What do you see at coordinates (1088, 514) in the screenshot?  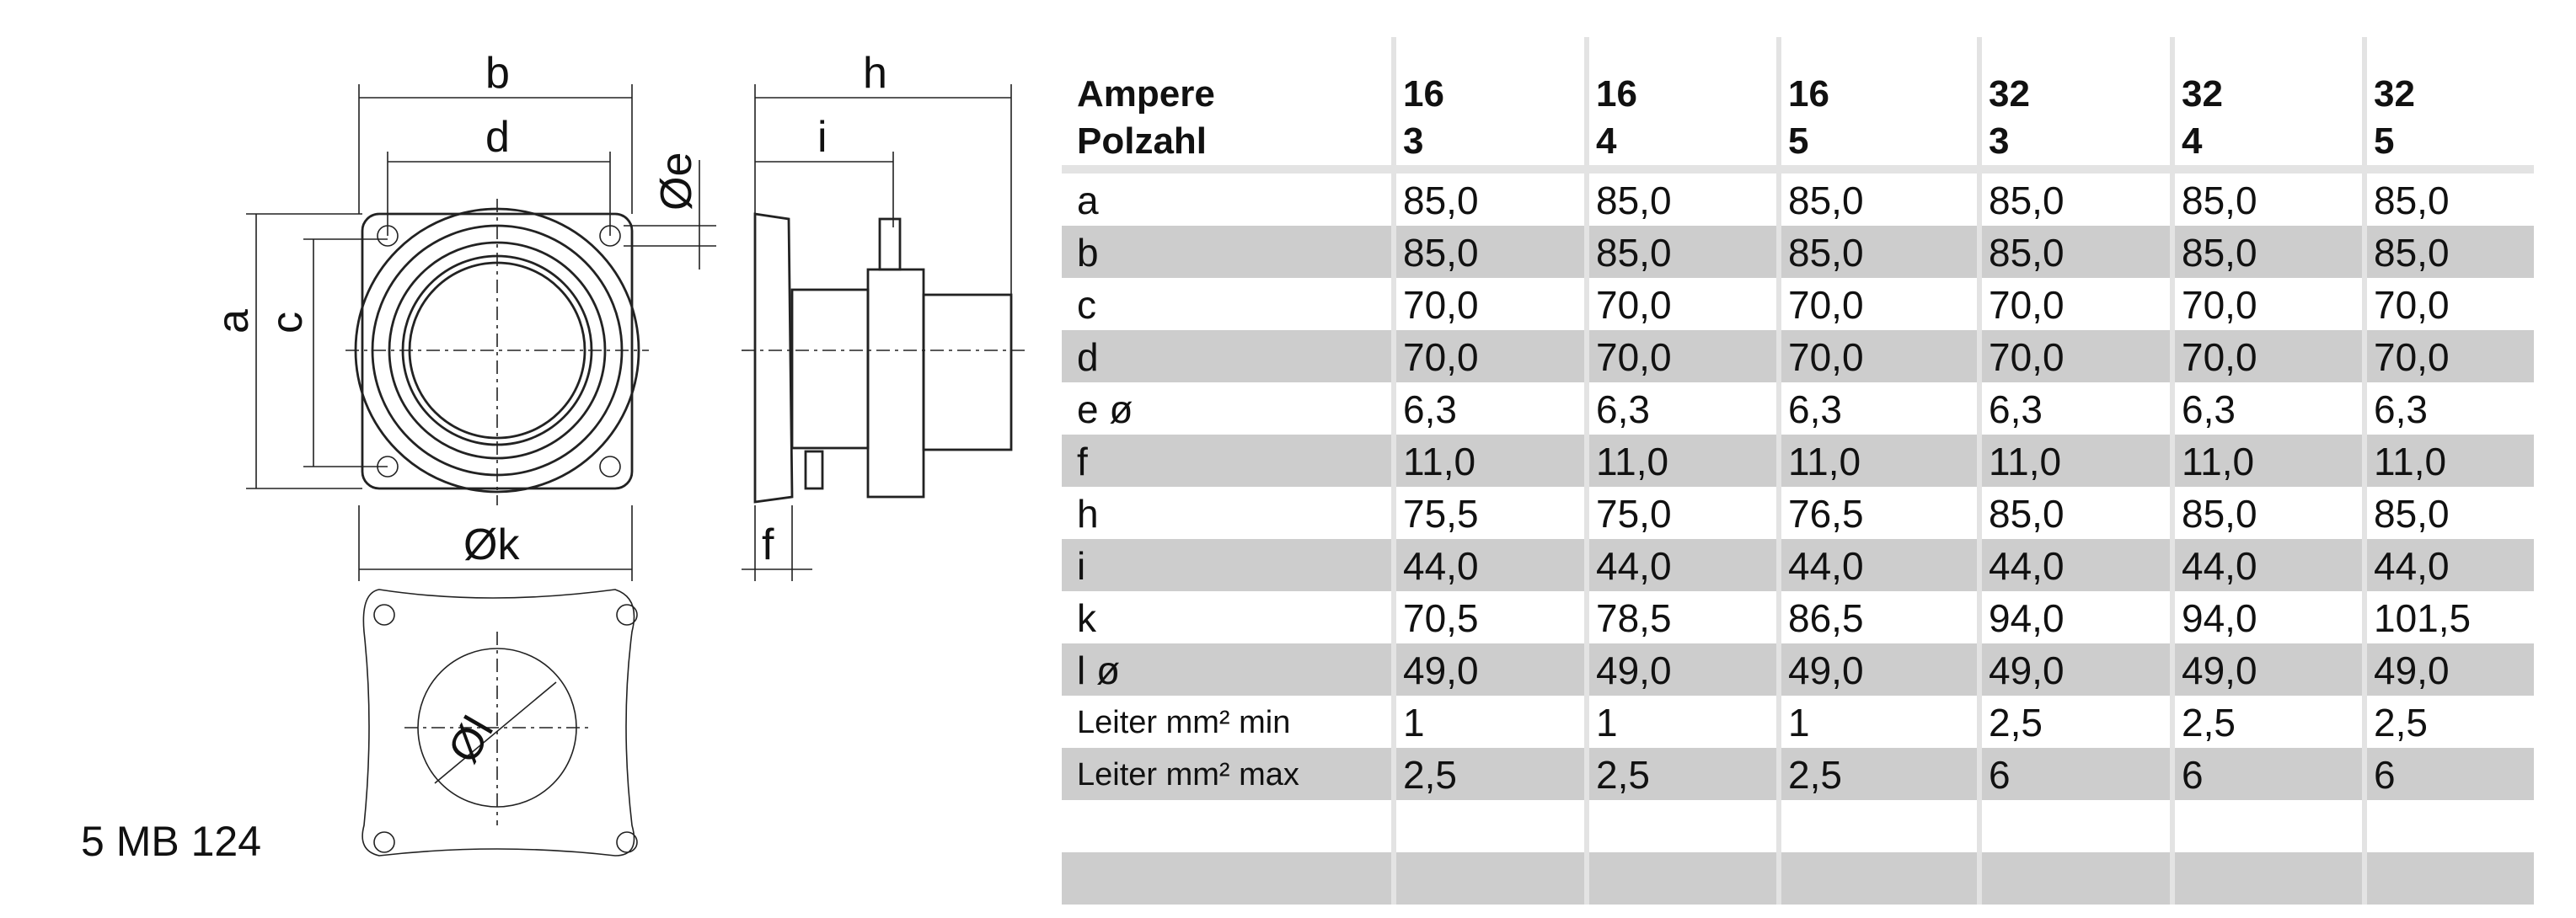 I see `row-label: h` at bounding box center [1088, 514].